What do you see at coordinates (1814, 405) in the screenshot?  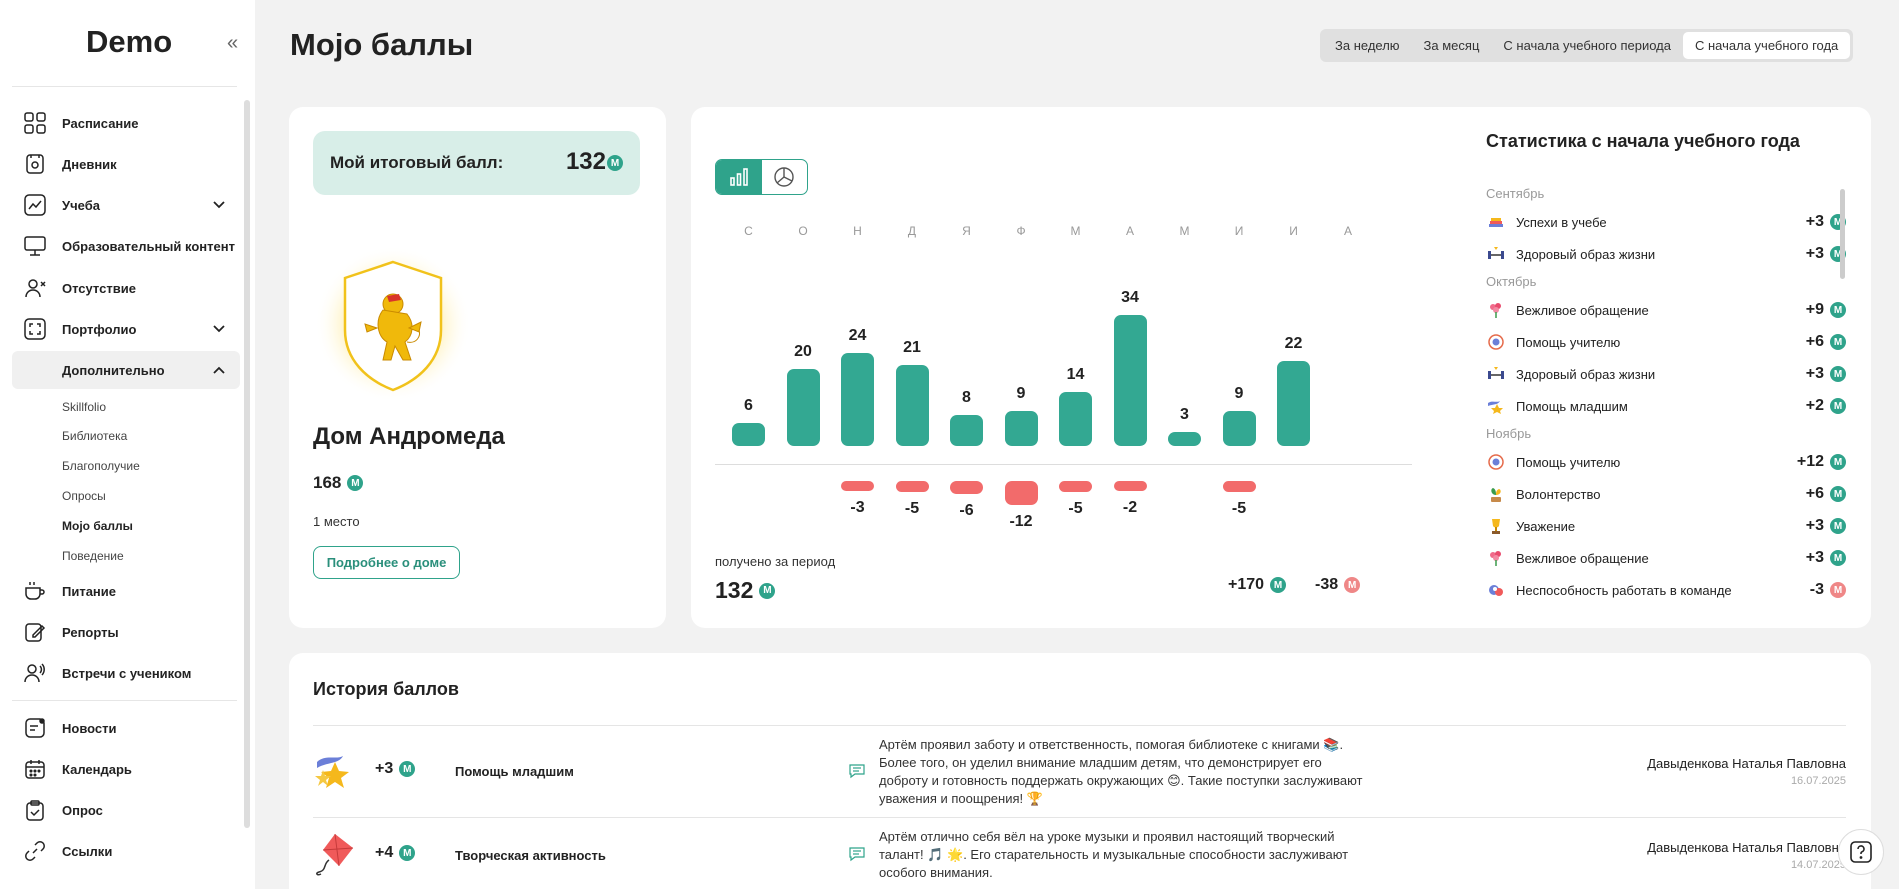 I see `stats-row-value: +2` at bounding box center [1814, 405].